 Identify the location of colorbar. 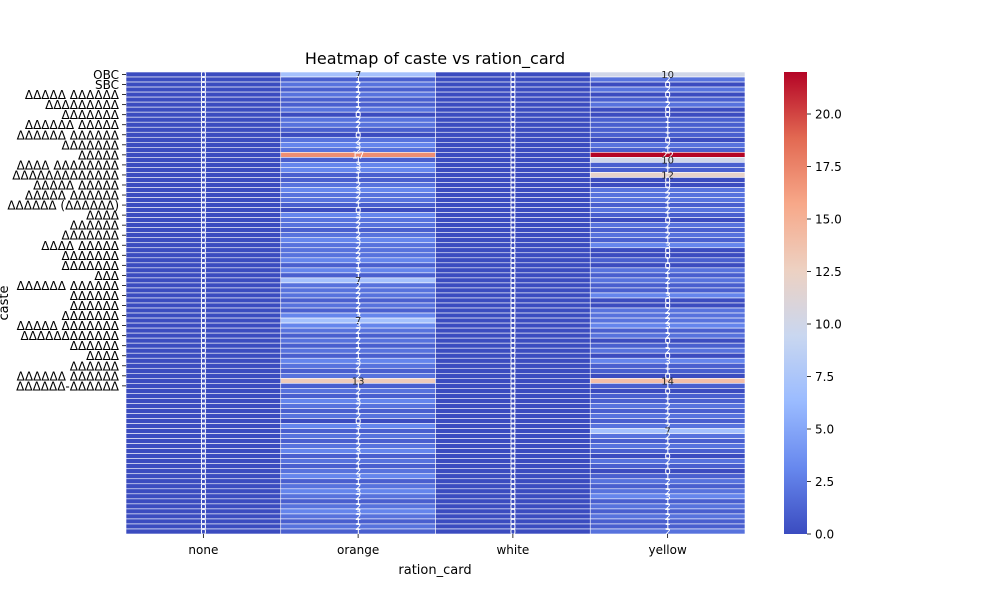
(795, 303).